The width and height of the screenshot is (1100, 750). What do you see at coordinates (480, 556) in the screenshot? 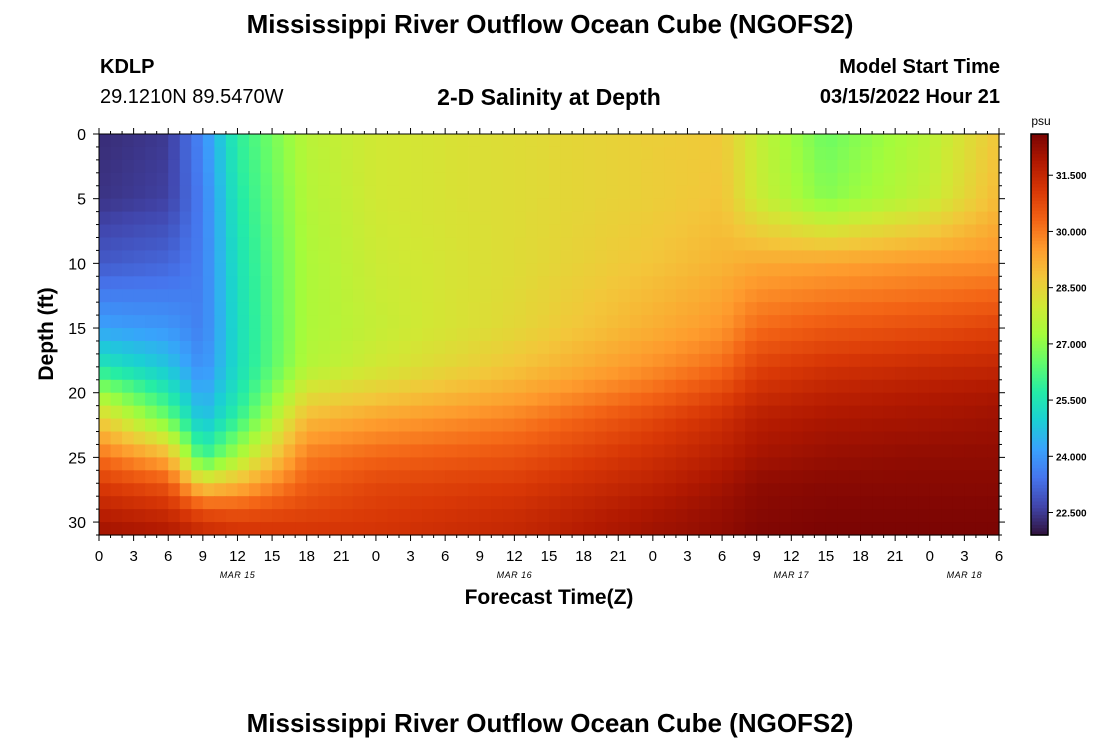
I see `x-tick-label: 9` at bounding box center [480, 556].